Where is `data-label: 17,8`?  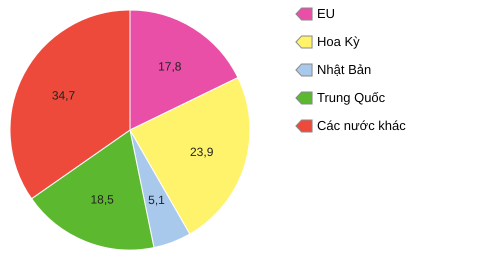 data-label: 17,8 is located at coordinates (170, 66).